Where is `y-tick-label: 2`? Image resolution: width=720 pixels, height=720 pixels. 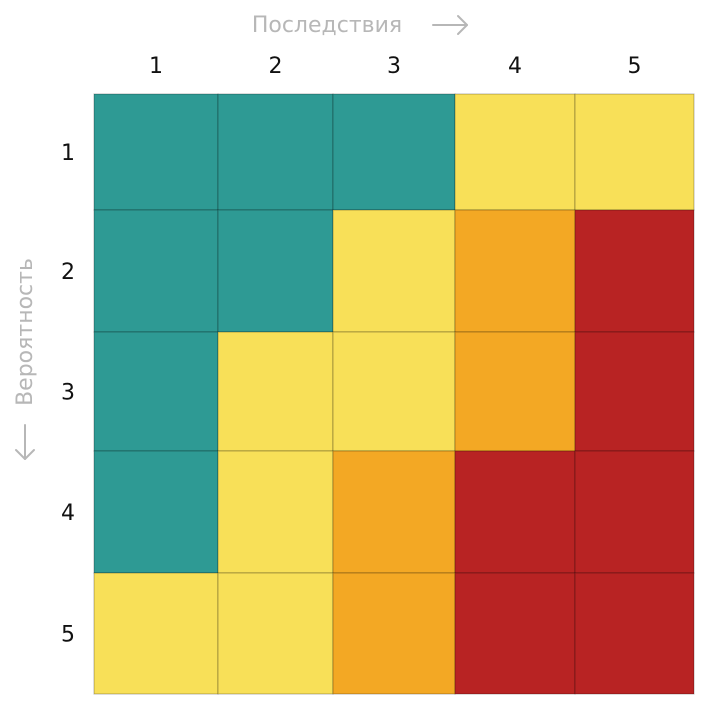 y-tick-label: 2 is located at coordinates (68, 272).